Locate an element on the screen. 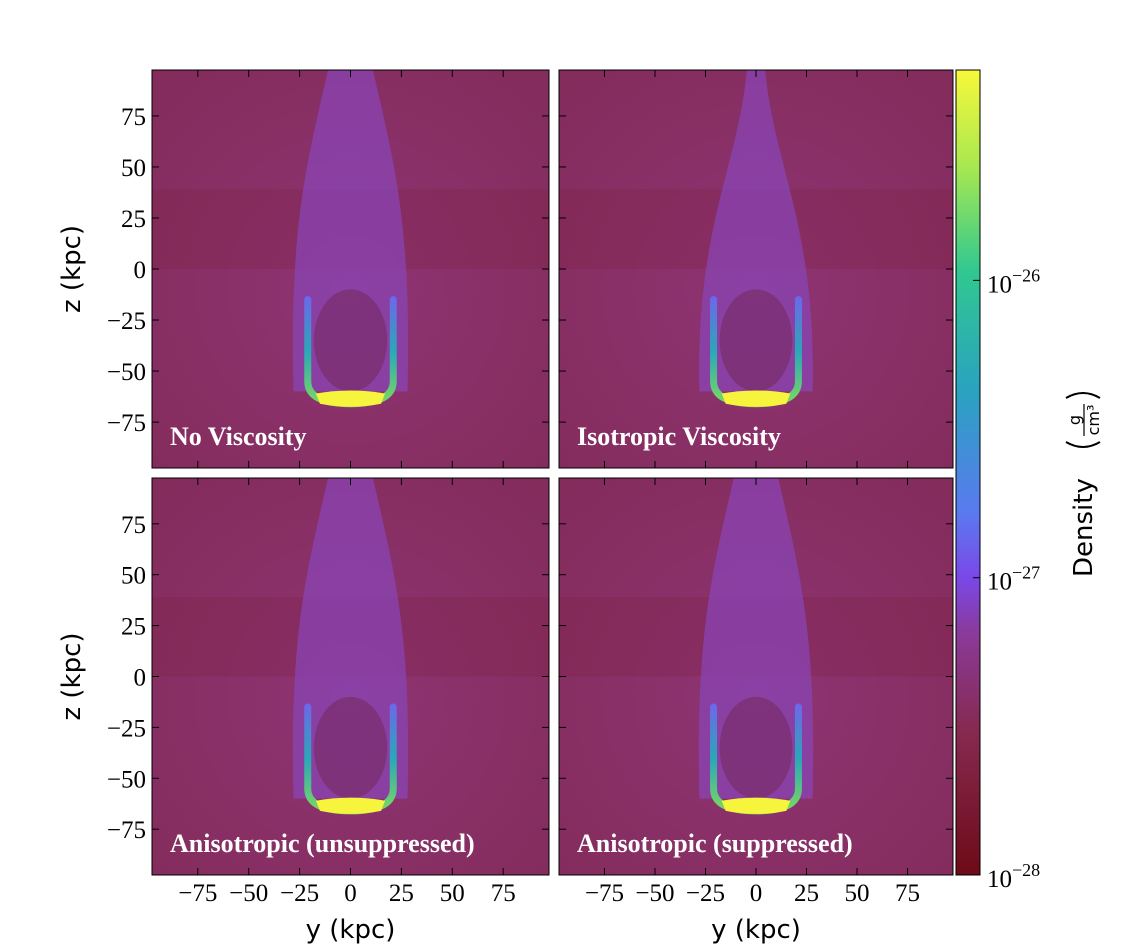 The height and width of the screenshot is (946, 1131). panel-title: Anisotropic (suppressed) is located at coordinates (715, 843).